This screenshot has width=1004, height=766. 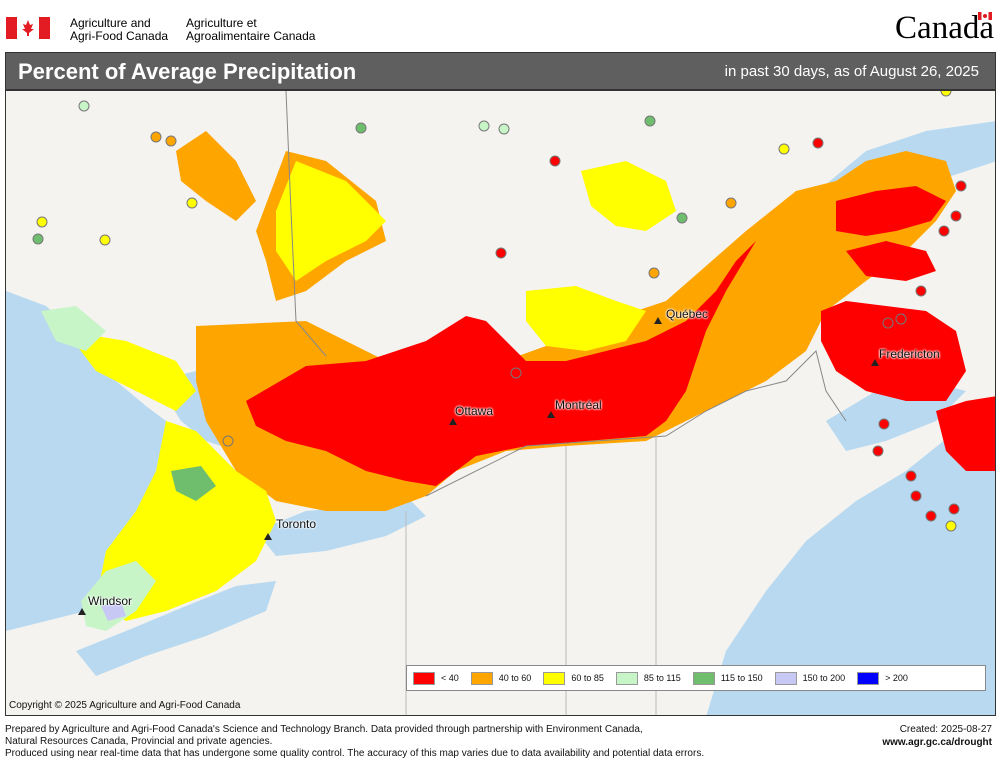 What do you see at coordinates (891, 261) in the screenshot?
I see `zone-red-gaspe-south` at bounding box center [891, 261].